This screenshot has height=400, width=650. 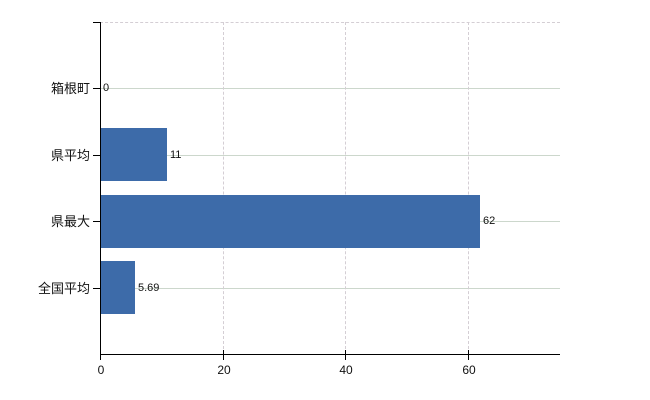 What do you see at coordinates (330, 22) in the screenshot?
I see `plot-top-border` at bounding box center [330, 22].